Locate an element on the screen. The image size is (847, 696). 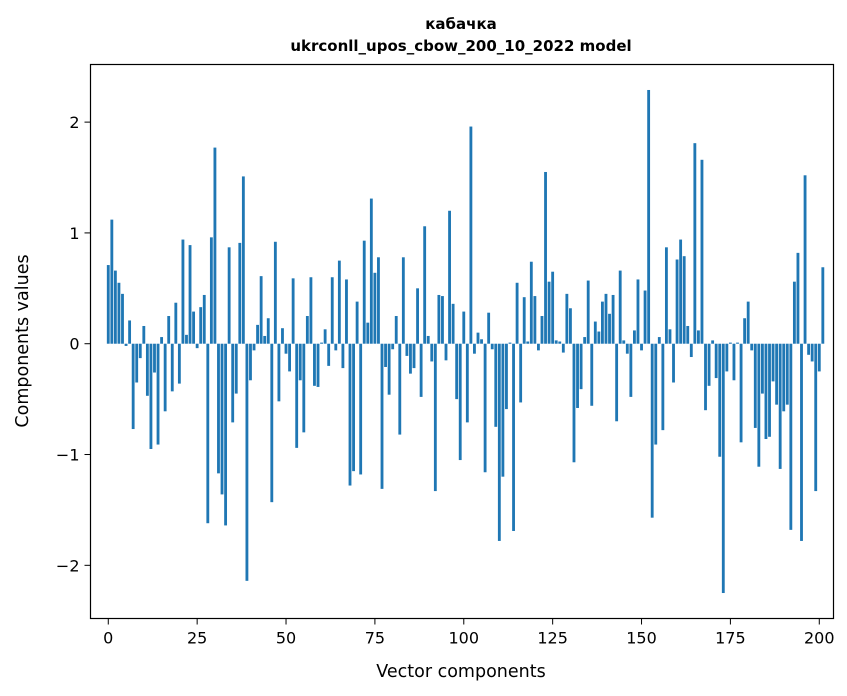
x-tick-label: 200 is located at coordinates (819, 638).